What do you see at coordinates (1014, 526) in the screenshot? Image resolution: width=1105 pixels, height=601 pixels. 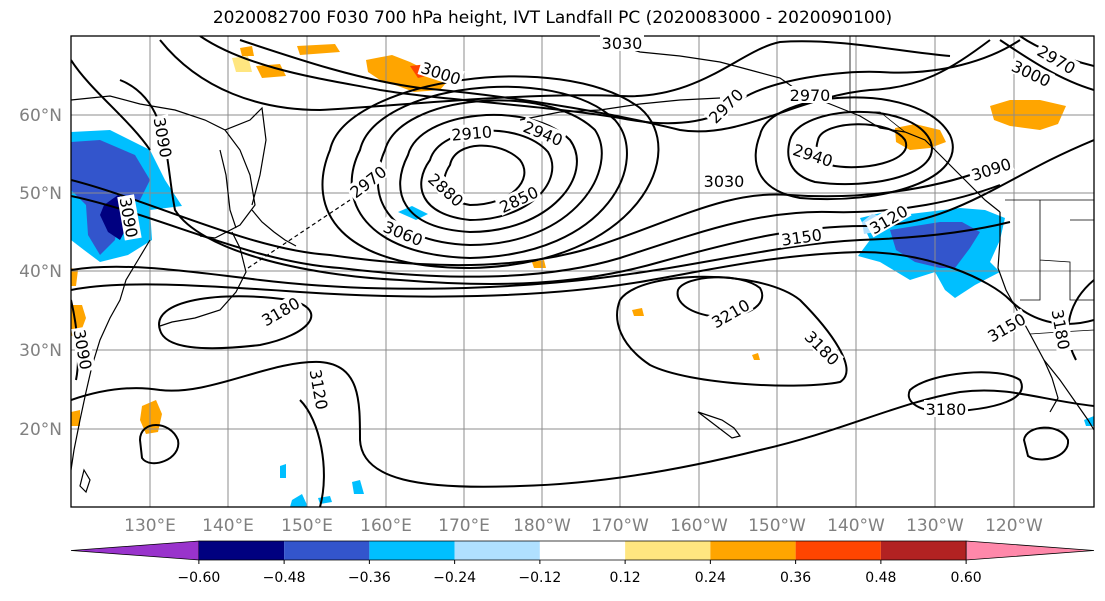 I see `longitude-label: 120°W` at bounding box center [1014, 526].